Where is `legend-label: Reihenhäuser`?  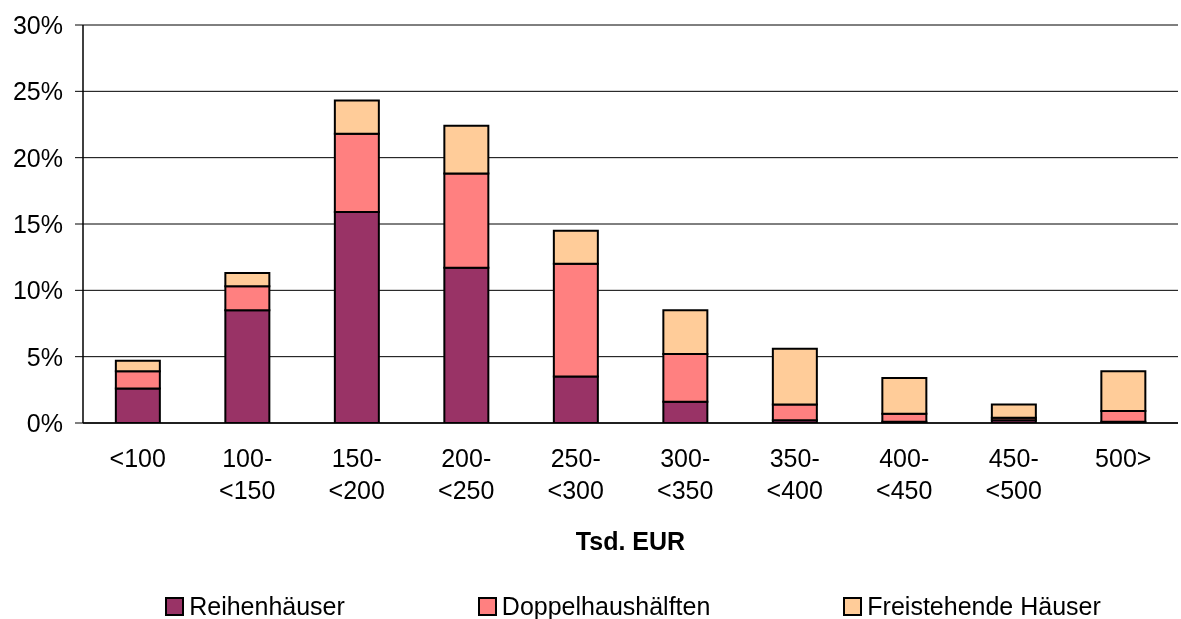 legend-label: Reihenhäuser is located at coordinates (267, 605).